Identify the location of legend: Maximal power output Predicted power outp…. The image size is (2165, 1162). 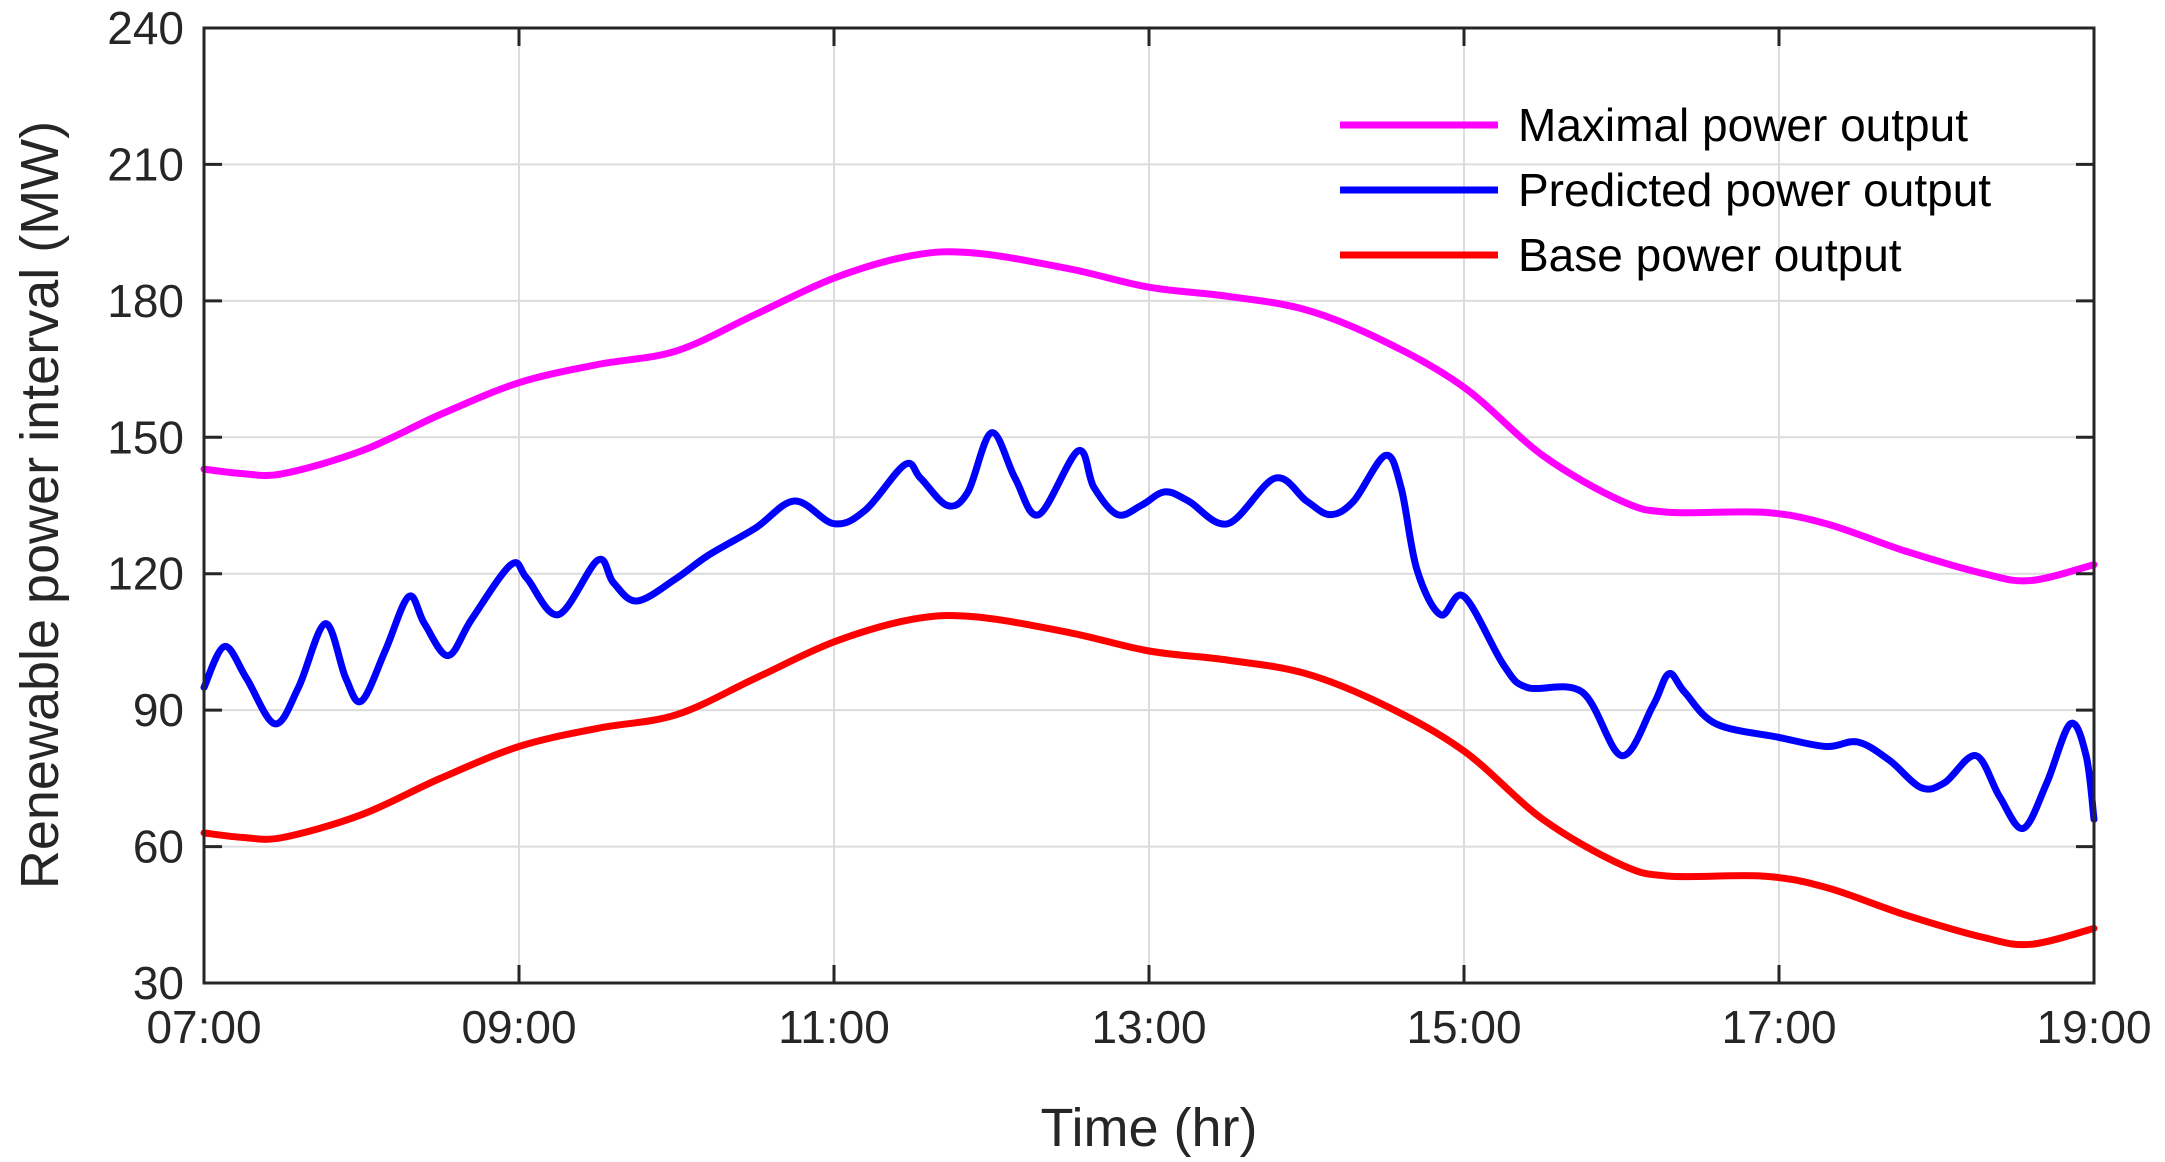
(1665, 190).